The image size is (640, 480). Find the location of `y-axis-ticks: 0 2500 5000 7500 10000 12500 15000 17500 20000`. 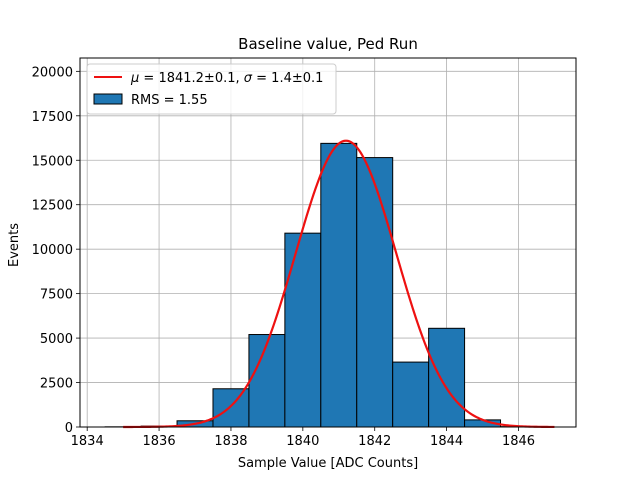

y-axis-ticks: 0 2500 5000 7500 10000 12500 15000 17500 20000 is located at coordinates (56, 250).